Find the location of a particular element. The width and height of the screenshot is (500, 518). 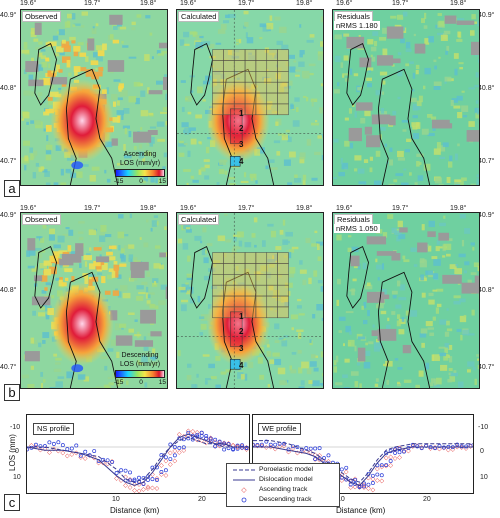

coastline is located at coordinates (357, 74).